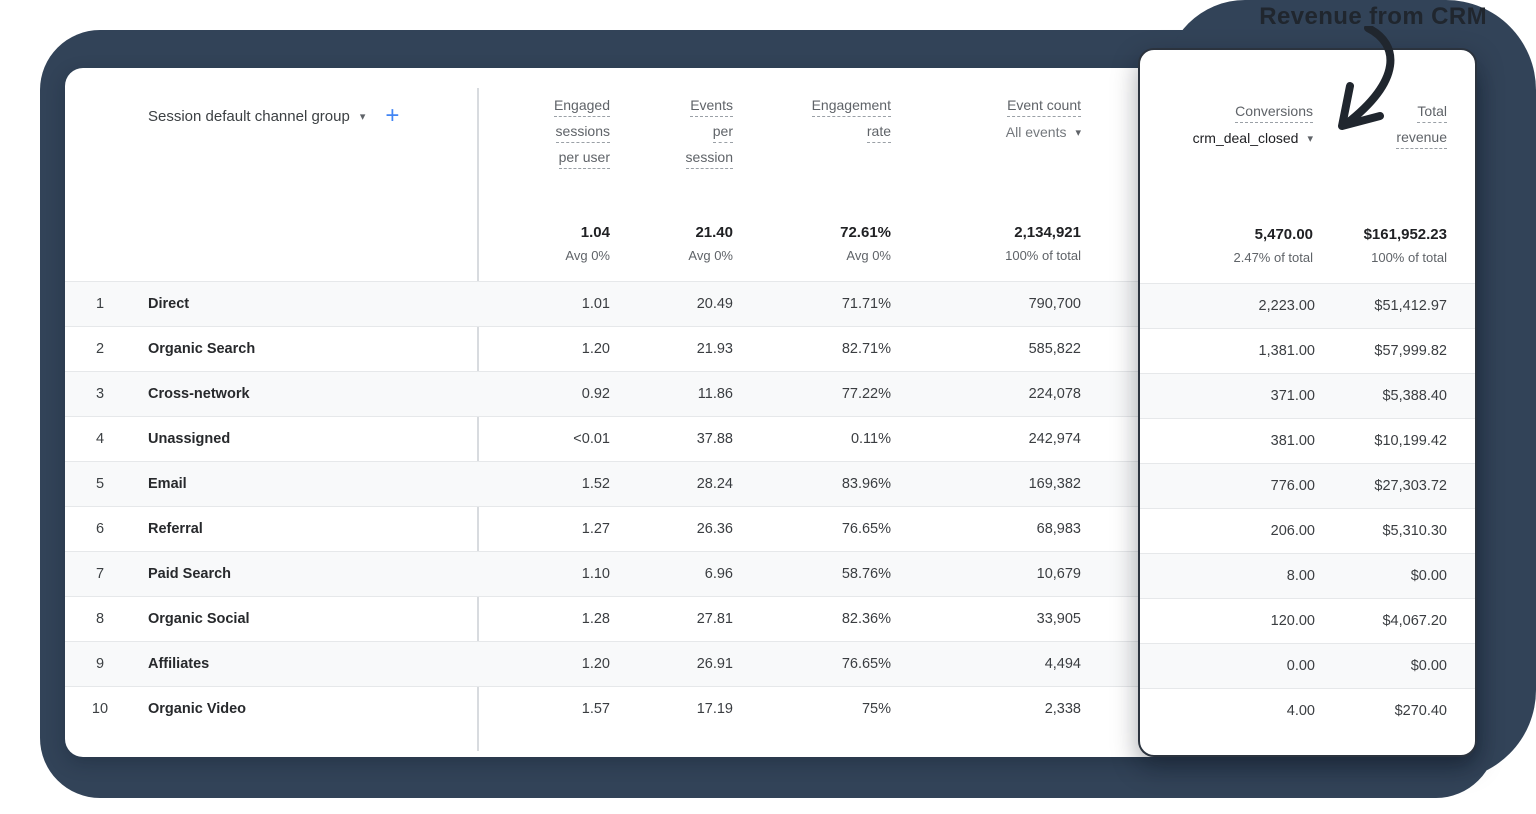 This screenshot has width=1536, height=814. What do you see at coordinates (595, 529) in the screenshot?
I see `engaged-sessions-per-user-value: 1.27` at bounding box center [595, 529].